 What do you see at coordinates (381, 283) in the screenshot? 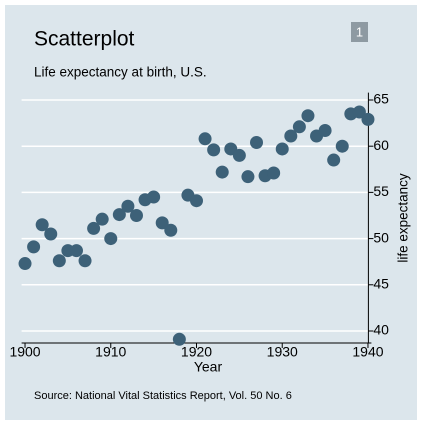
I see `y-tick-label: 45` at bounding box center [381, 283].